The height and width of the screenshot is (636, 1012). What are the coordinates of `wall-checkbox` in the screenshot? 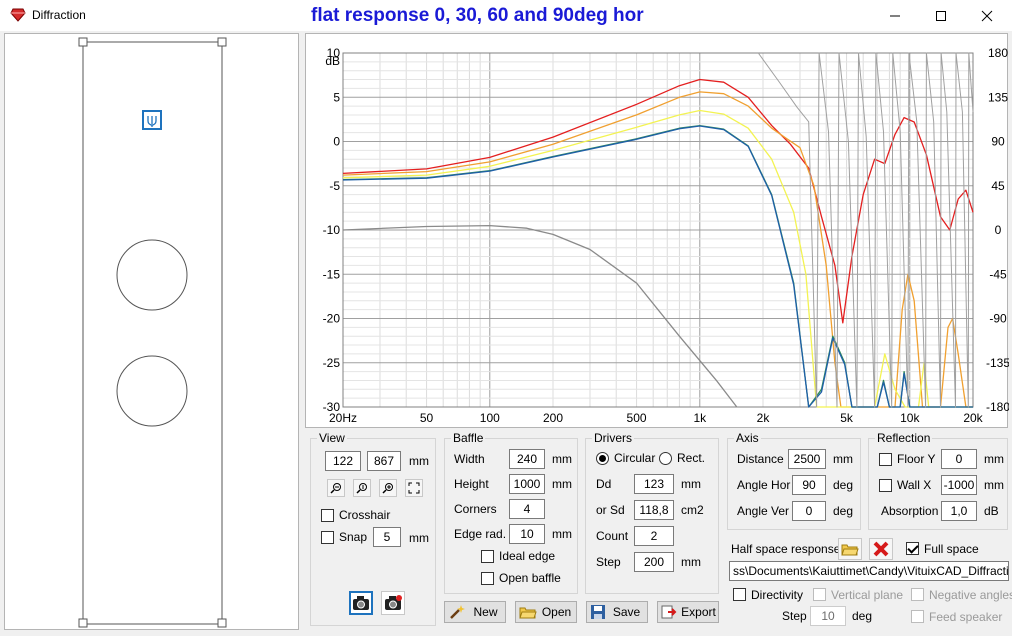 It's located at (885, 485).